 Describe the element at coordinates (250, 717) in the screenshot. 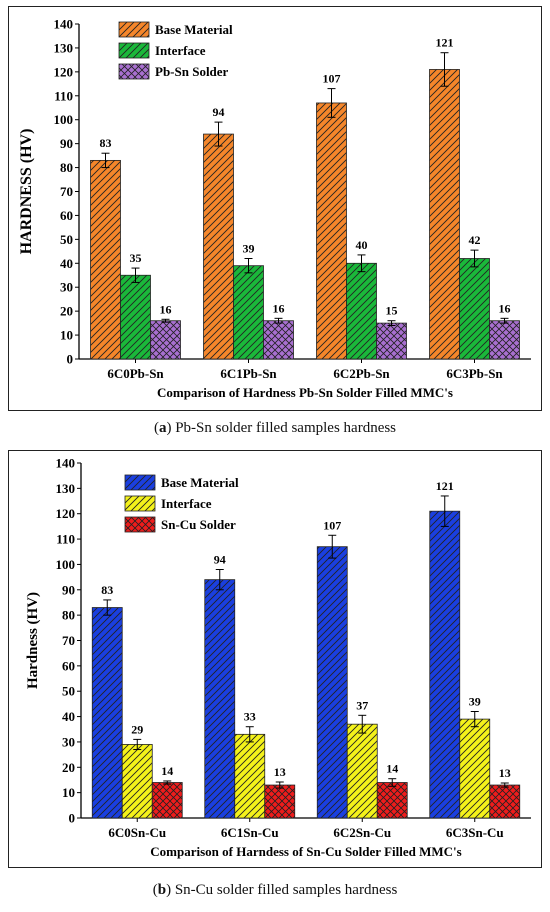

I see `data-label: 33` at that location.